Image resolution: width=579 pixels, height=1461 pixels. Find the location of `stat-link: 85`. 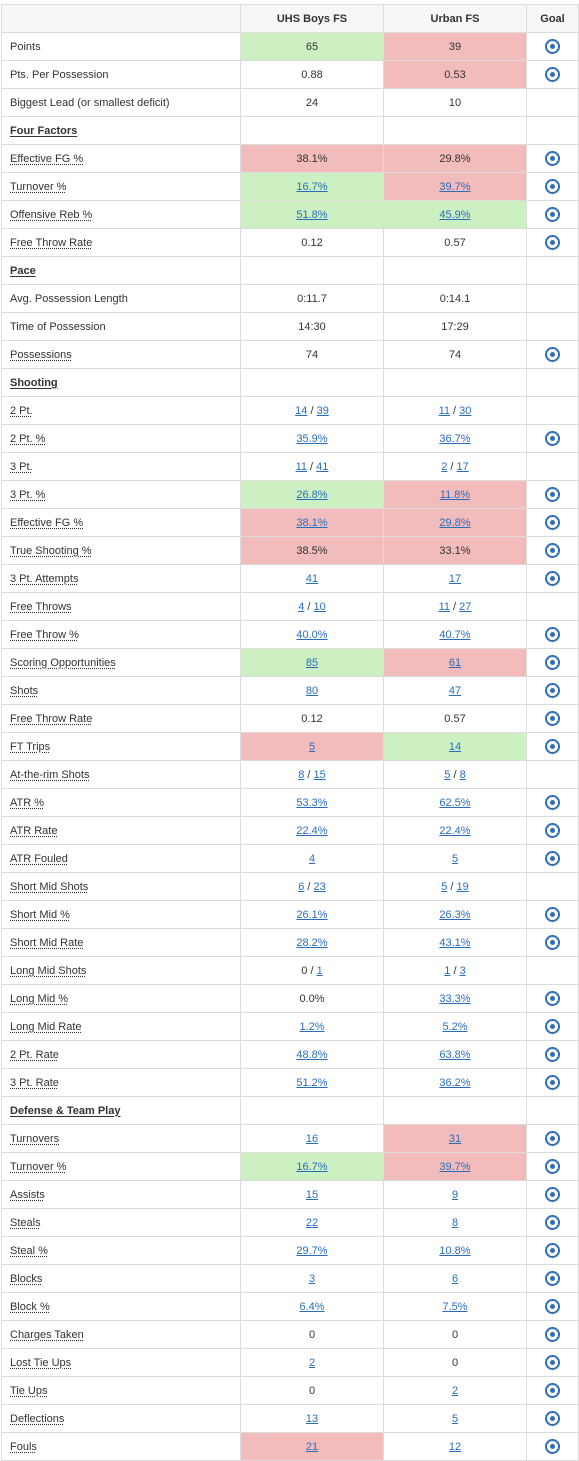

stat-link: 85 is located at coordinates (312, 662).